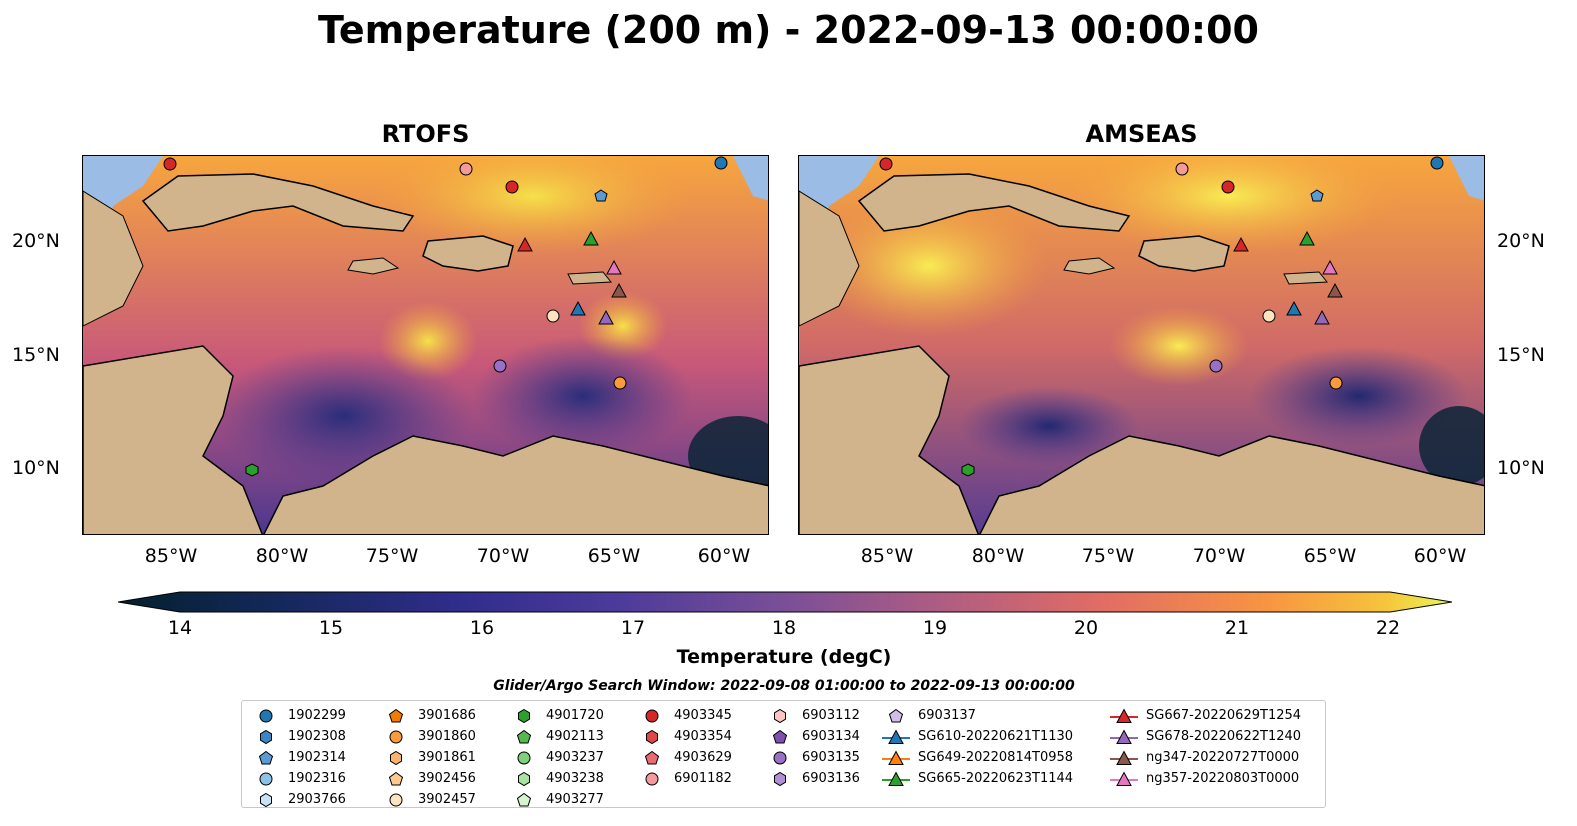  I want to click on legend-label: 1902314, so click(317, 757).